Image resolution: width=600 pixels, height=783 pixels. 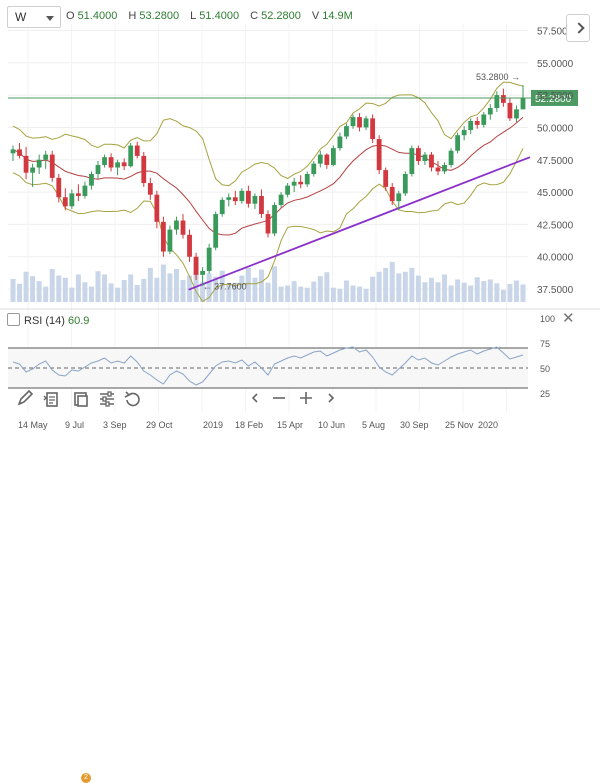 I want to click on time-tick-label: 25 Nov, so click(x=459, y=425).